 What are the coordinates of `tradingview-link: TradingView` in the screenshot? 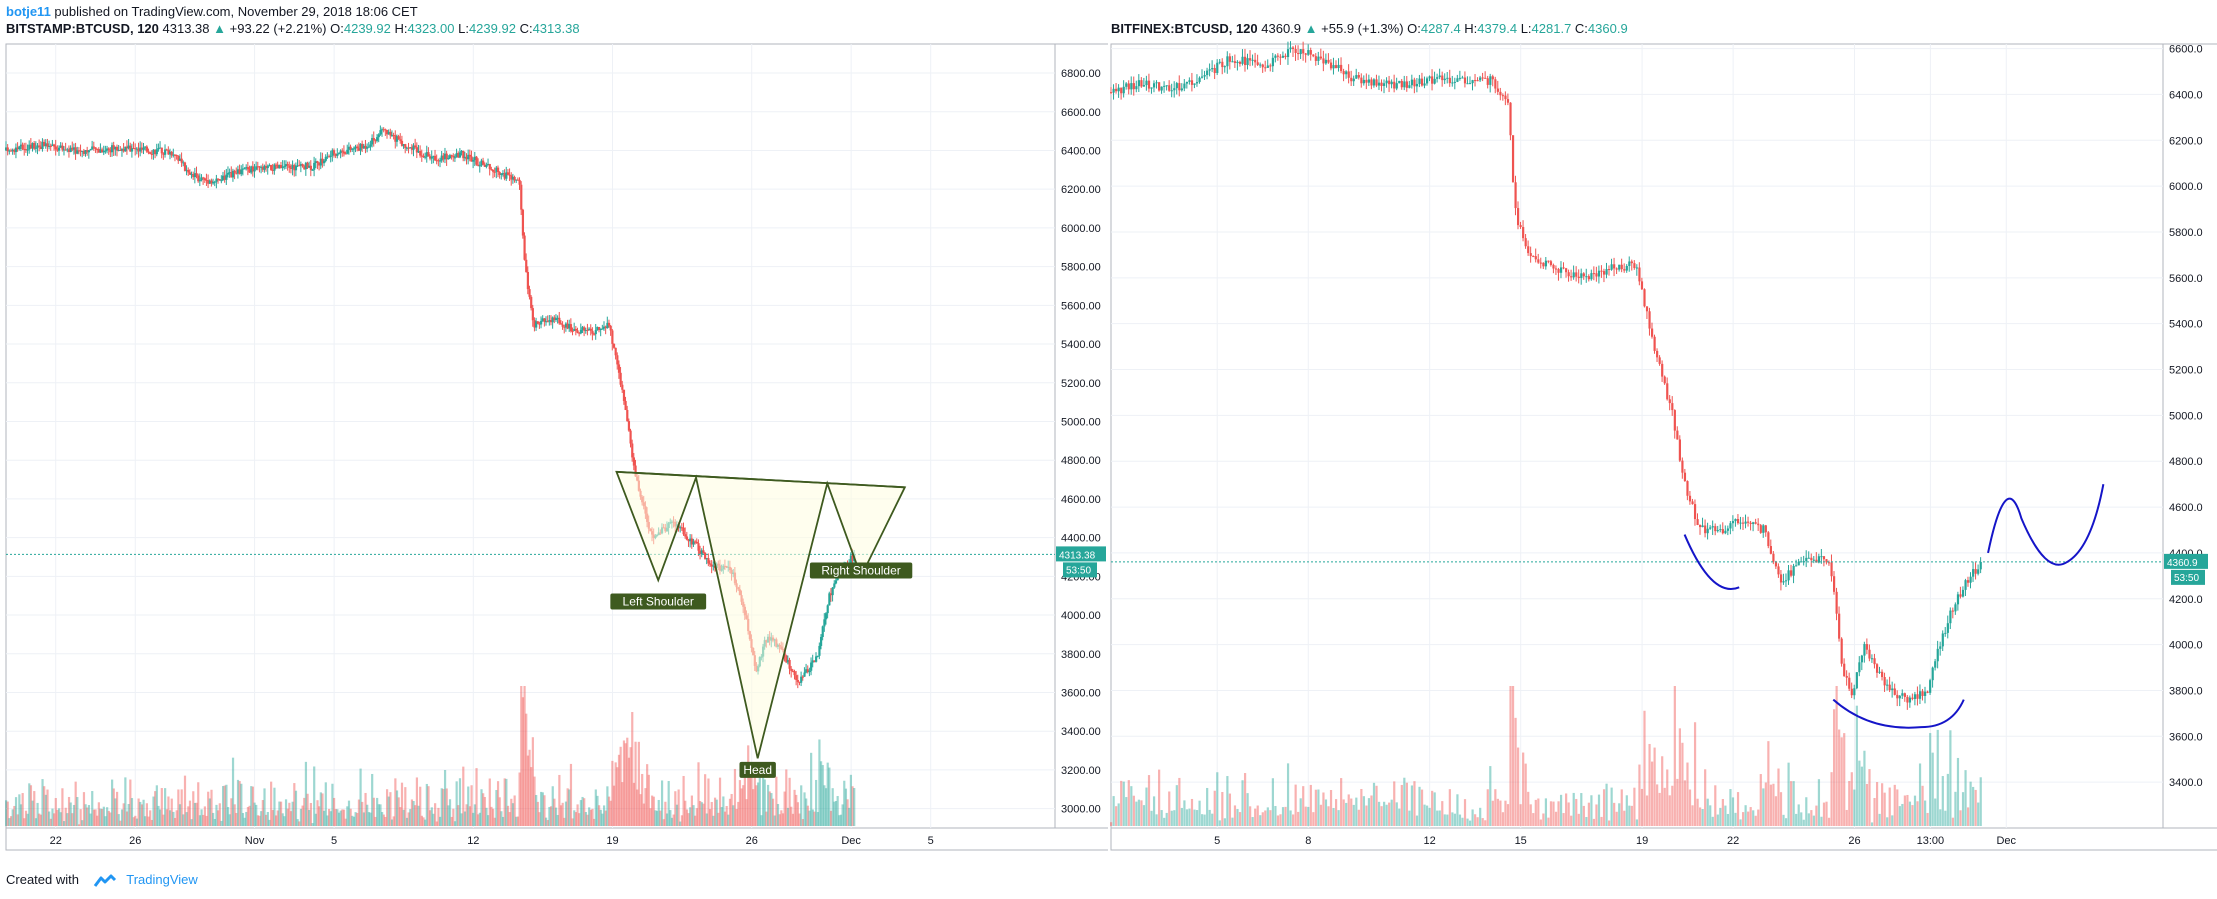 It's located at (162, 879).